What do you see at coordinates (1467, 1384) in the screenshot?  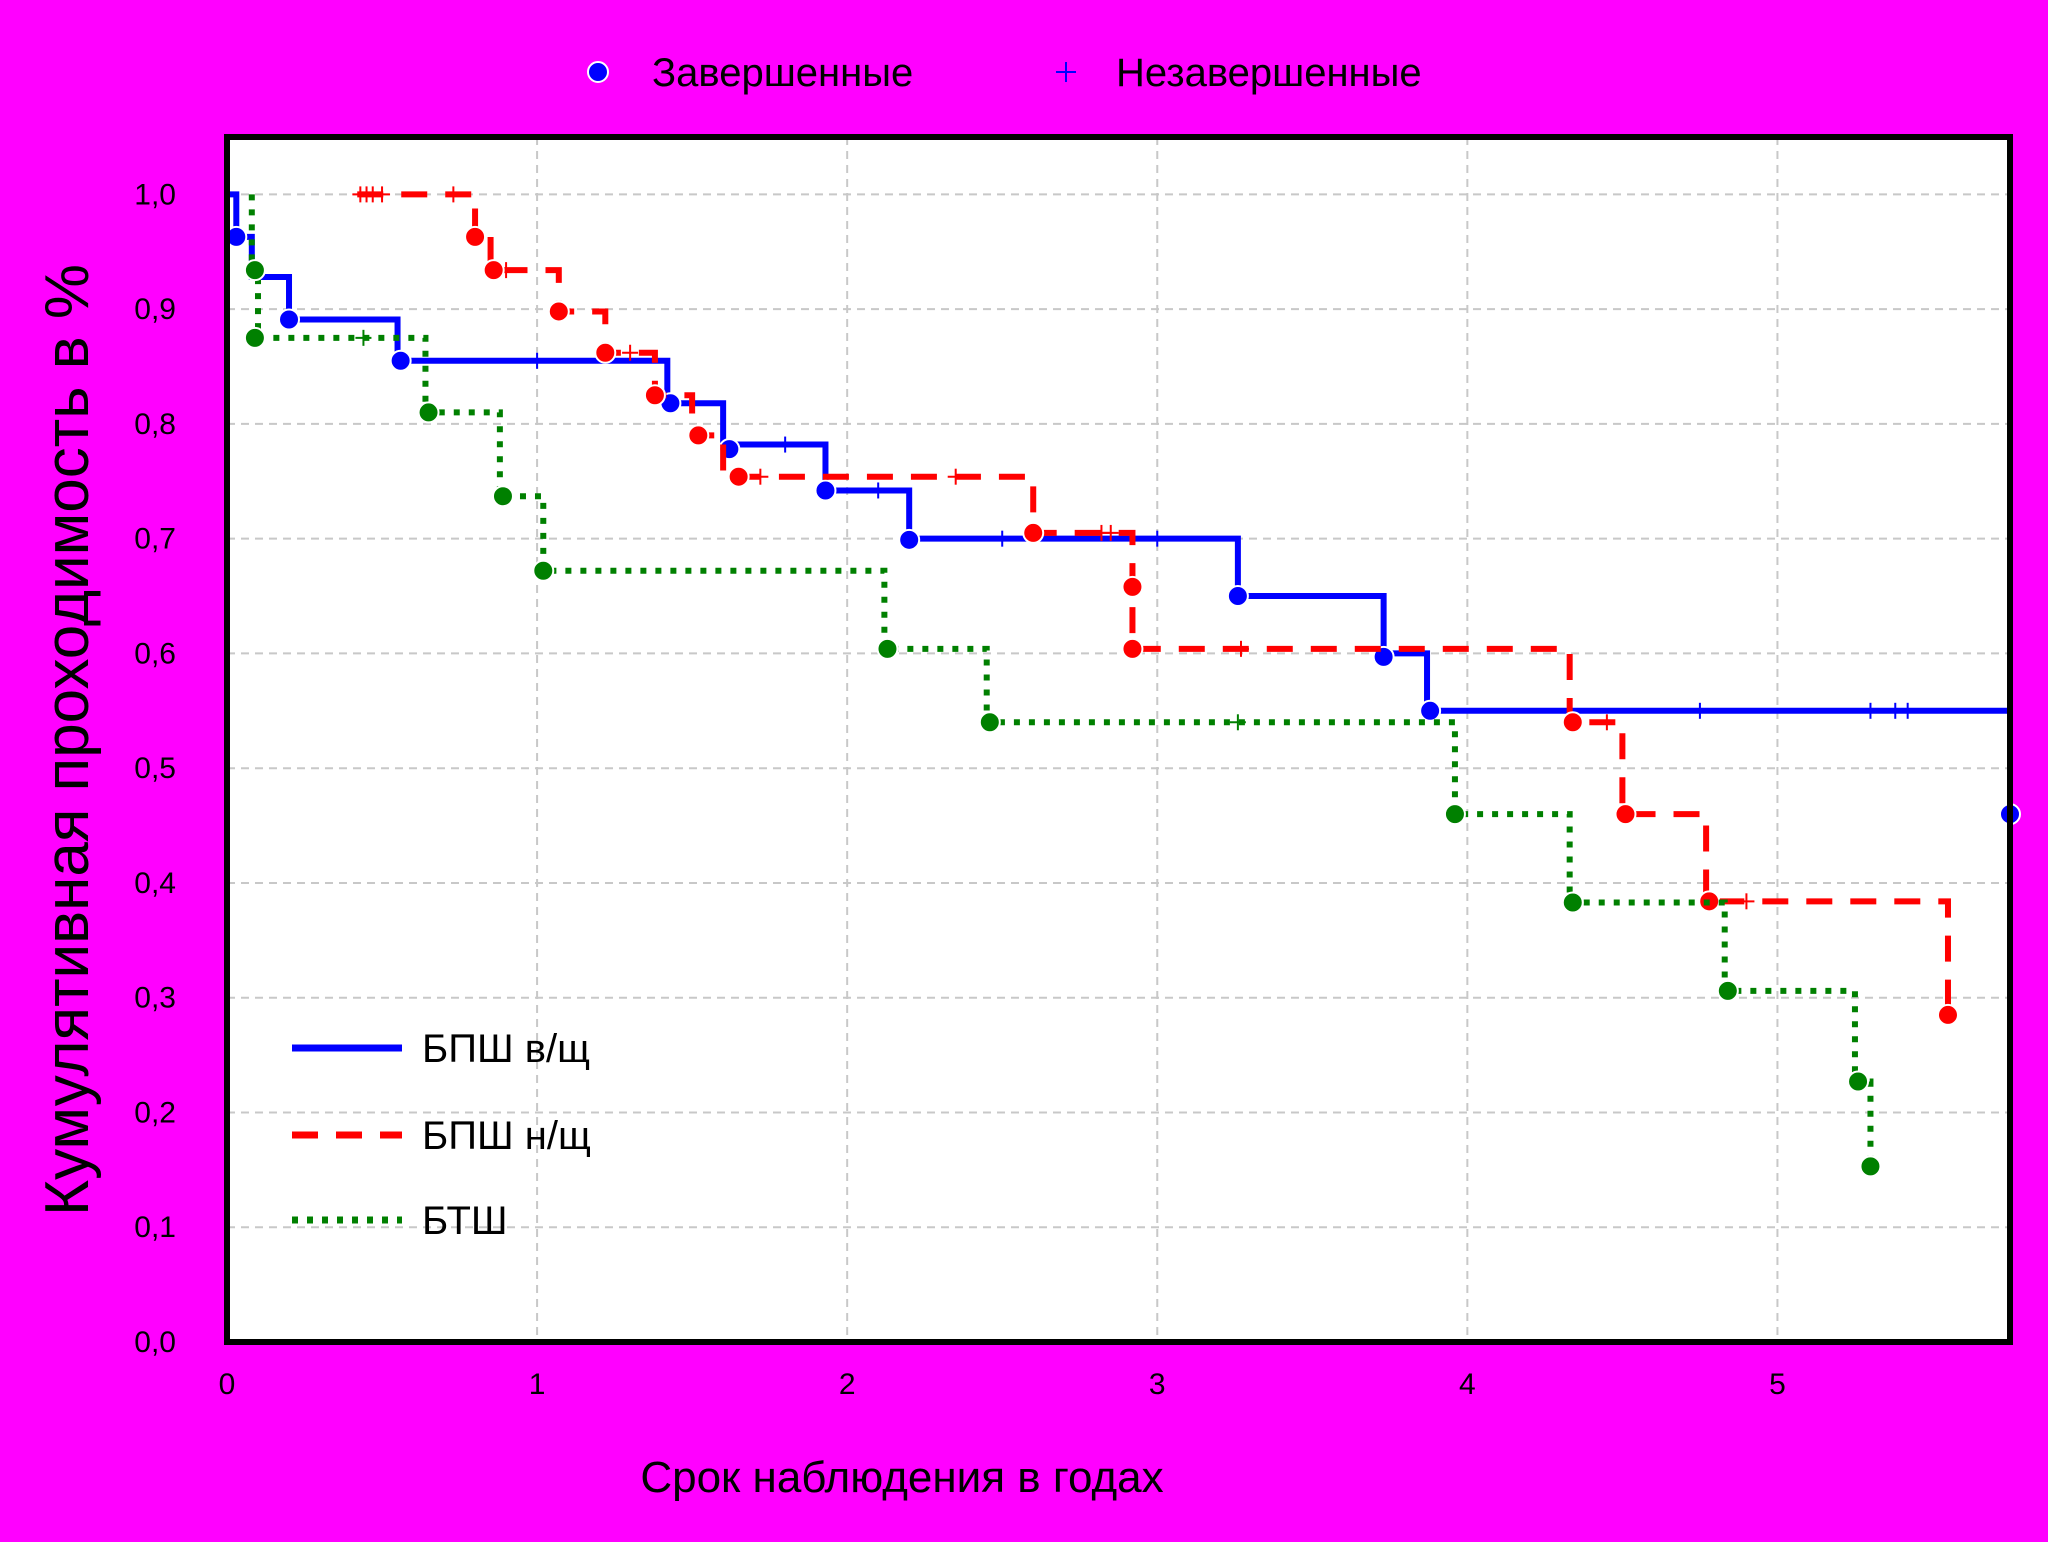 I see `x-tick-label: 4` at bounding box center [1467, 1384].